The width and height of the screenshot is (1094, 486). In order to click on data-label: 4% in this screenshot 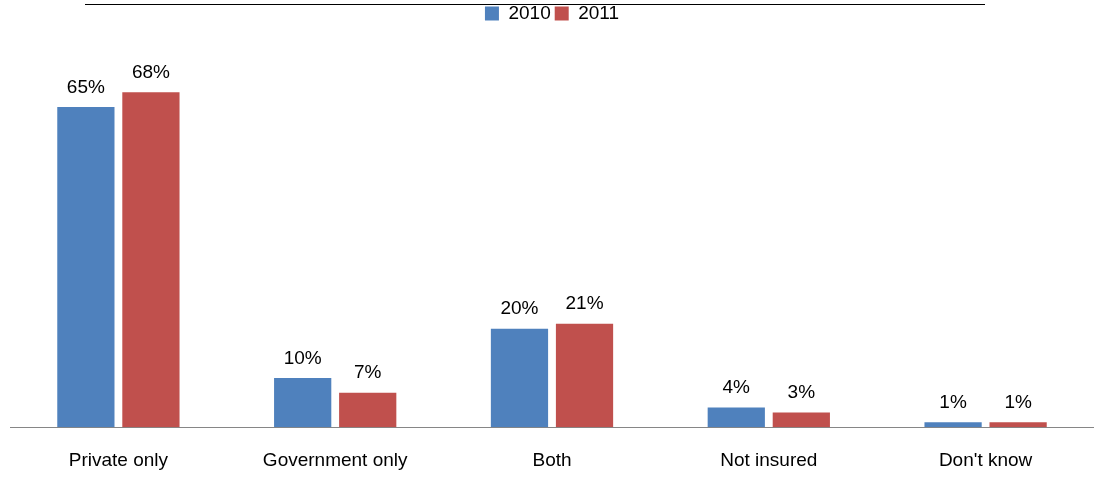, I will do `click(736, 387)`.